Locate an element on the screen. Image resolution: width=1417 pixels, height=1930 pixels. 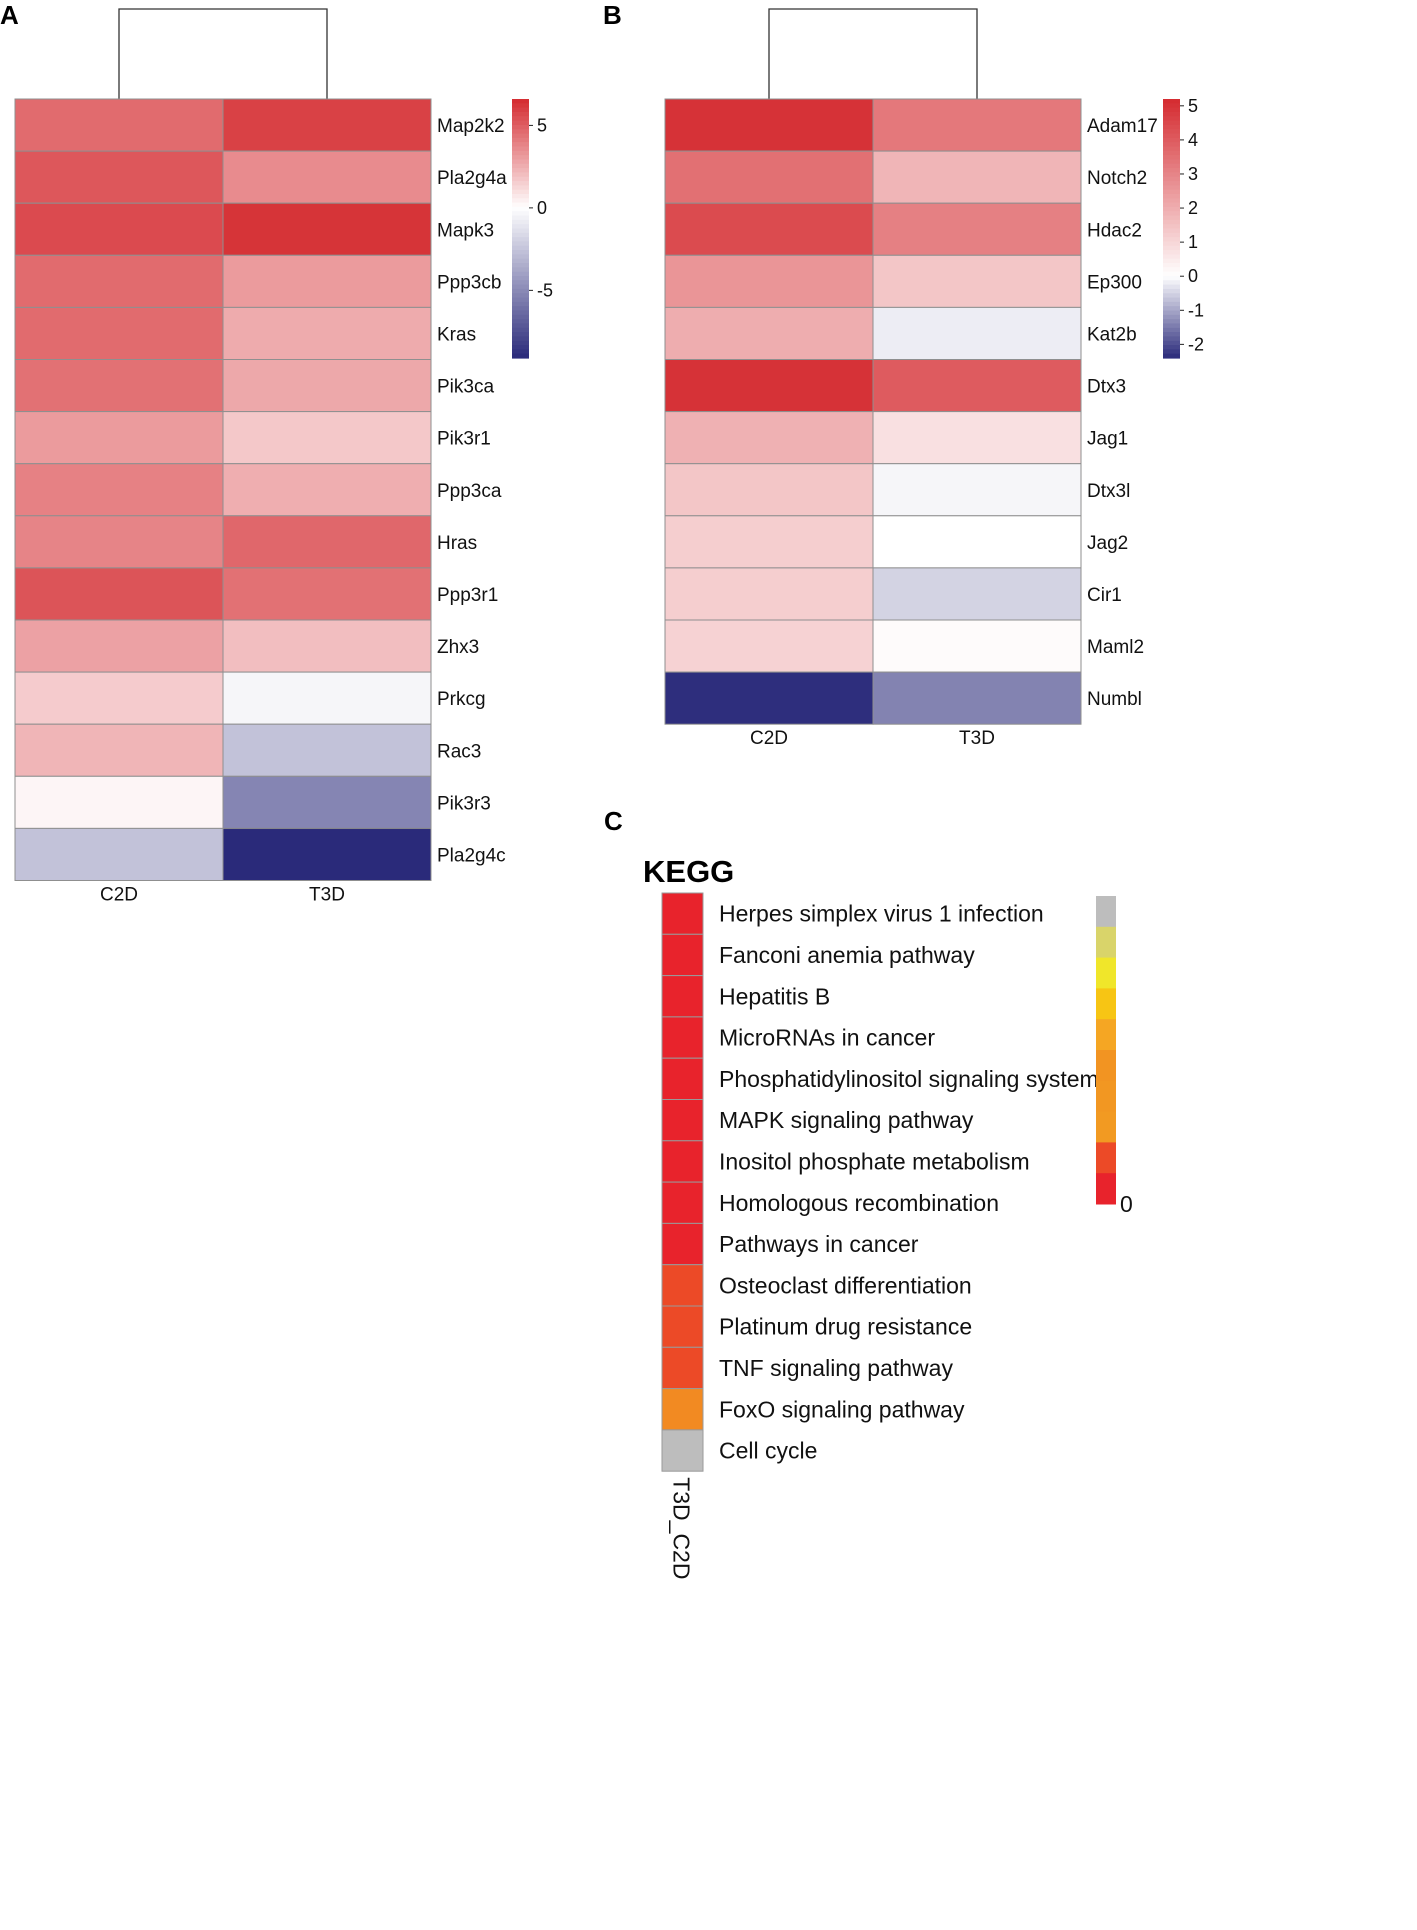
heatmap-cell-ppp3r1-c2d is located at coordinates (119, 594).